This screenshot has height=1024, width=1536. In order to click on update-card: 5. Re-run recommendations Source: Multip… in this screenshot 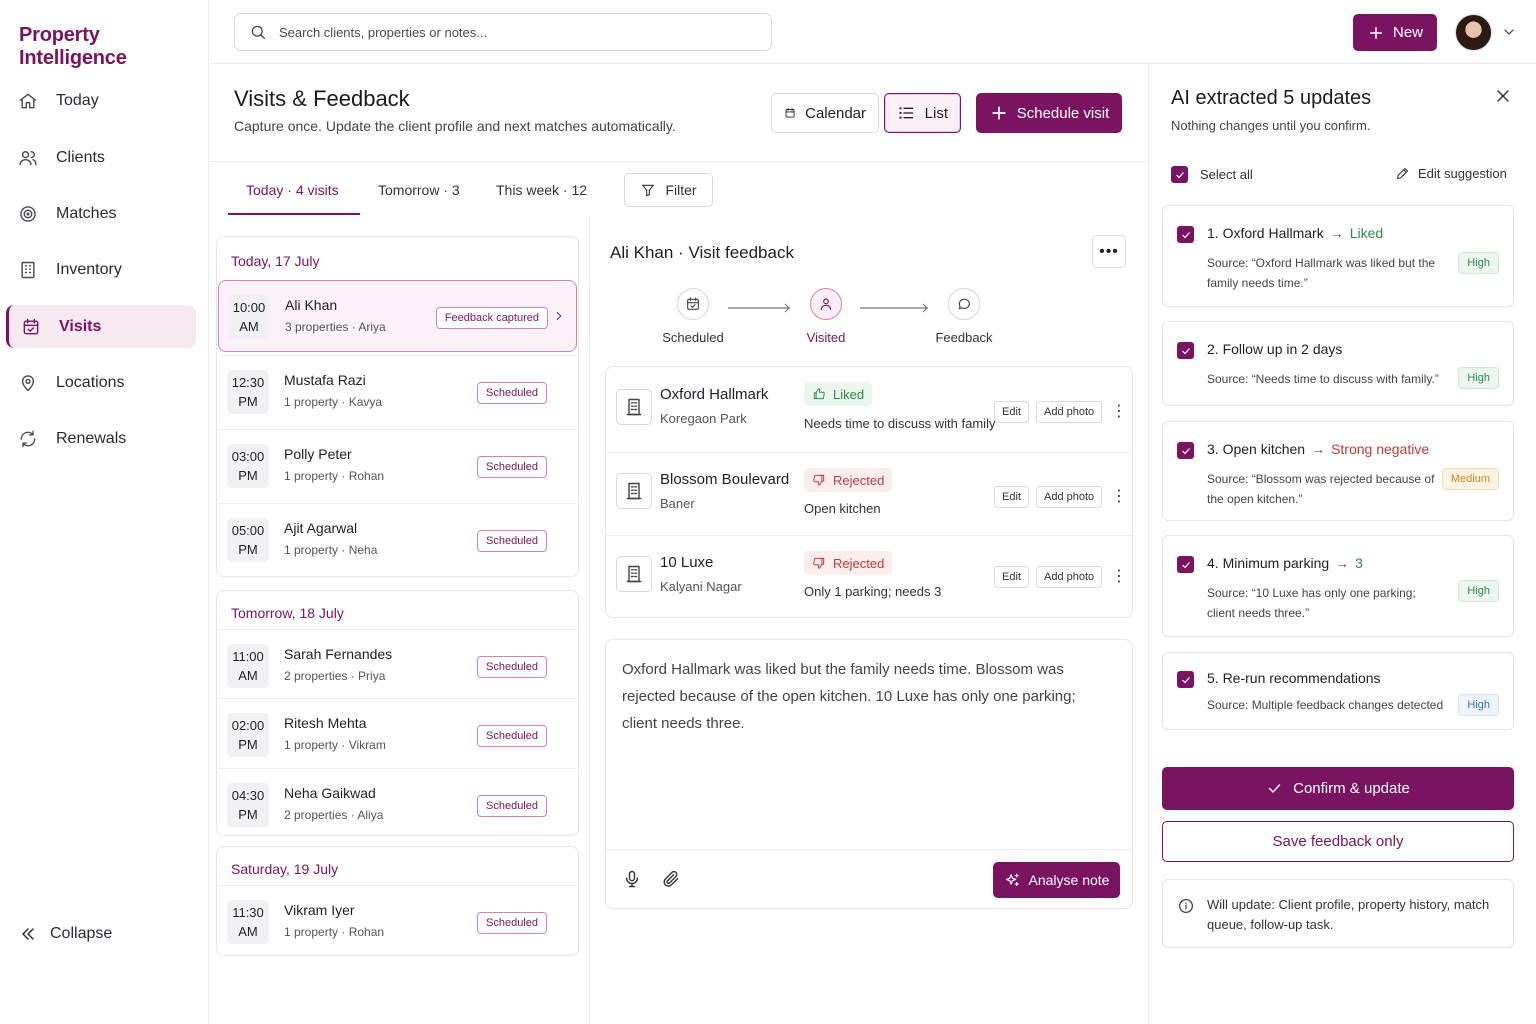, I will do `click(1338, 691)`.